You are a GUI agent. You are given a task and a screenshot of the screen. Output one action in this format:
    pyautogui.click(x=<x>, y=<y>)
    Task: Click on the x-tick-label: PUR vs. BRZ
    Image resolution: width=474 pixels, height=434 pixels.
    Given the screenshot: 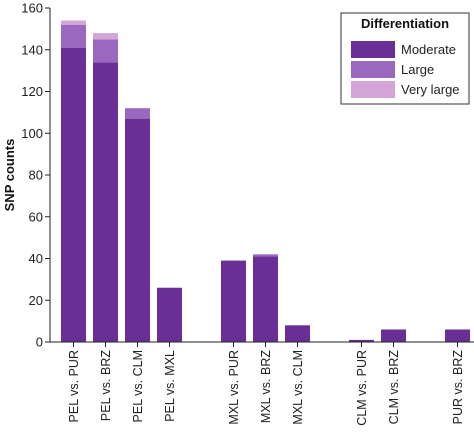 What is the action you would take?
    pyautogui.click(x=458, y=387)
    